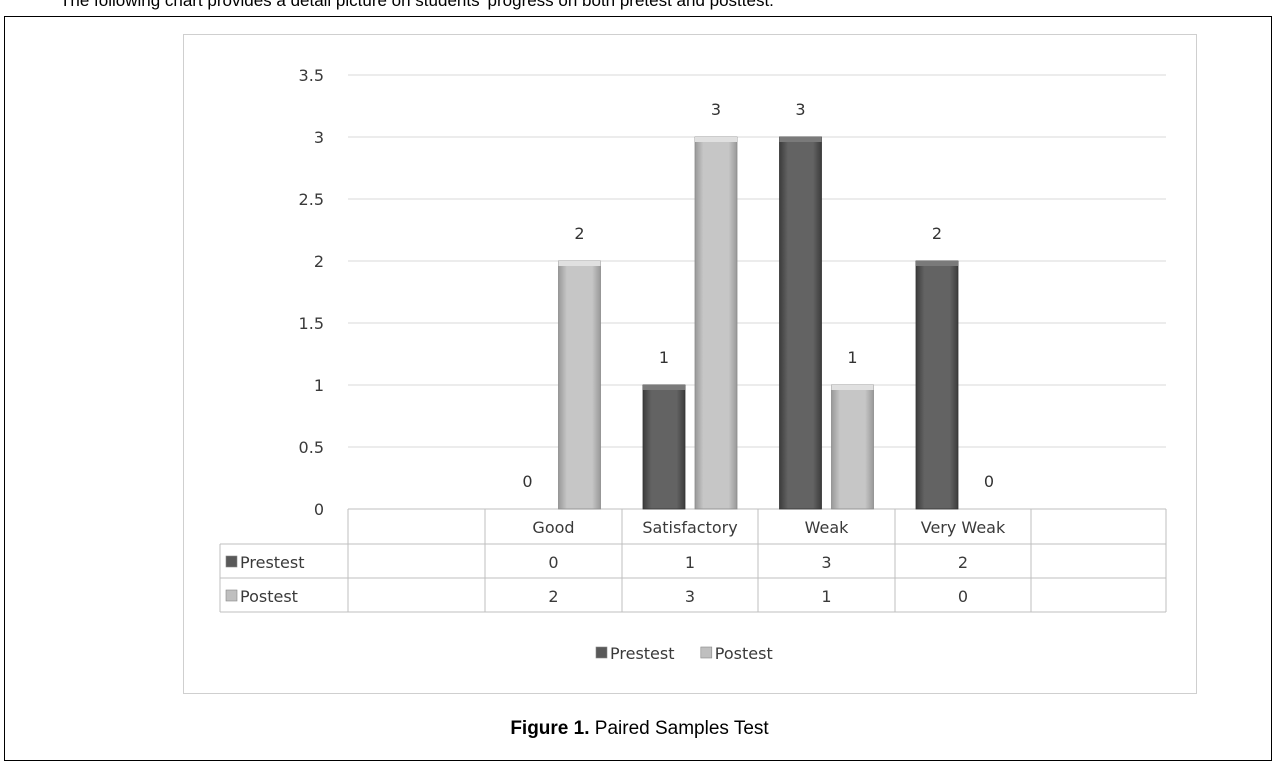 The width and height of the screenshot is (1279, 761). I want to click on y-tick-label: 2, so click(319, 261).